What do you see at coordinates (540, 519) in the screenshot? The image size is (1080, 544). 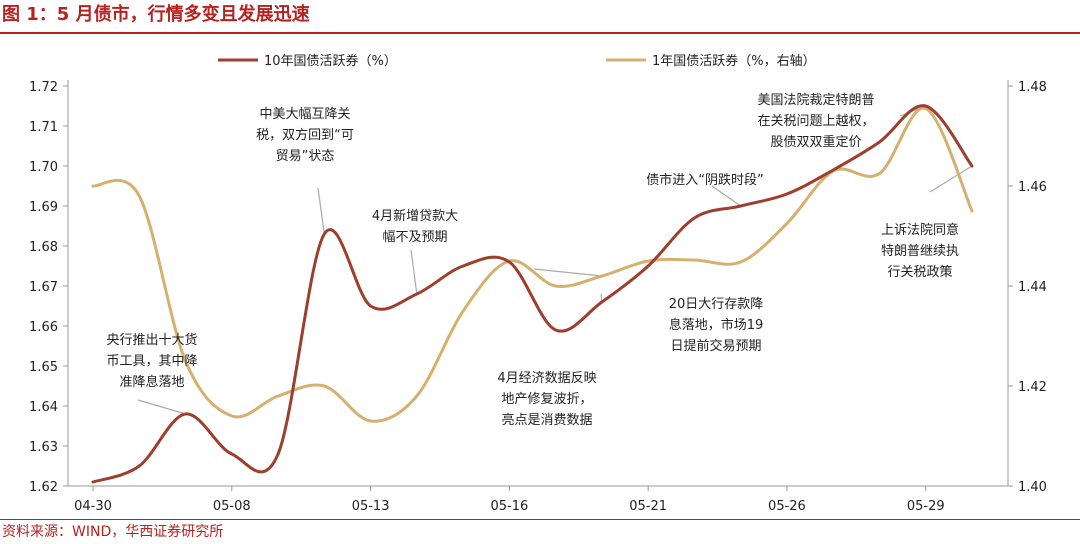 I see `footer-divider` at bounding box center [540, 519].